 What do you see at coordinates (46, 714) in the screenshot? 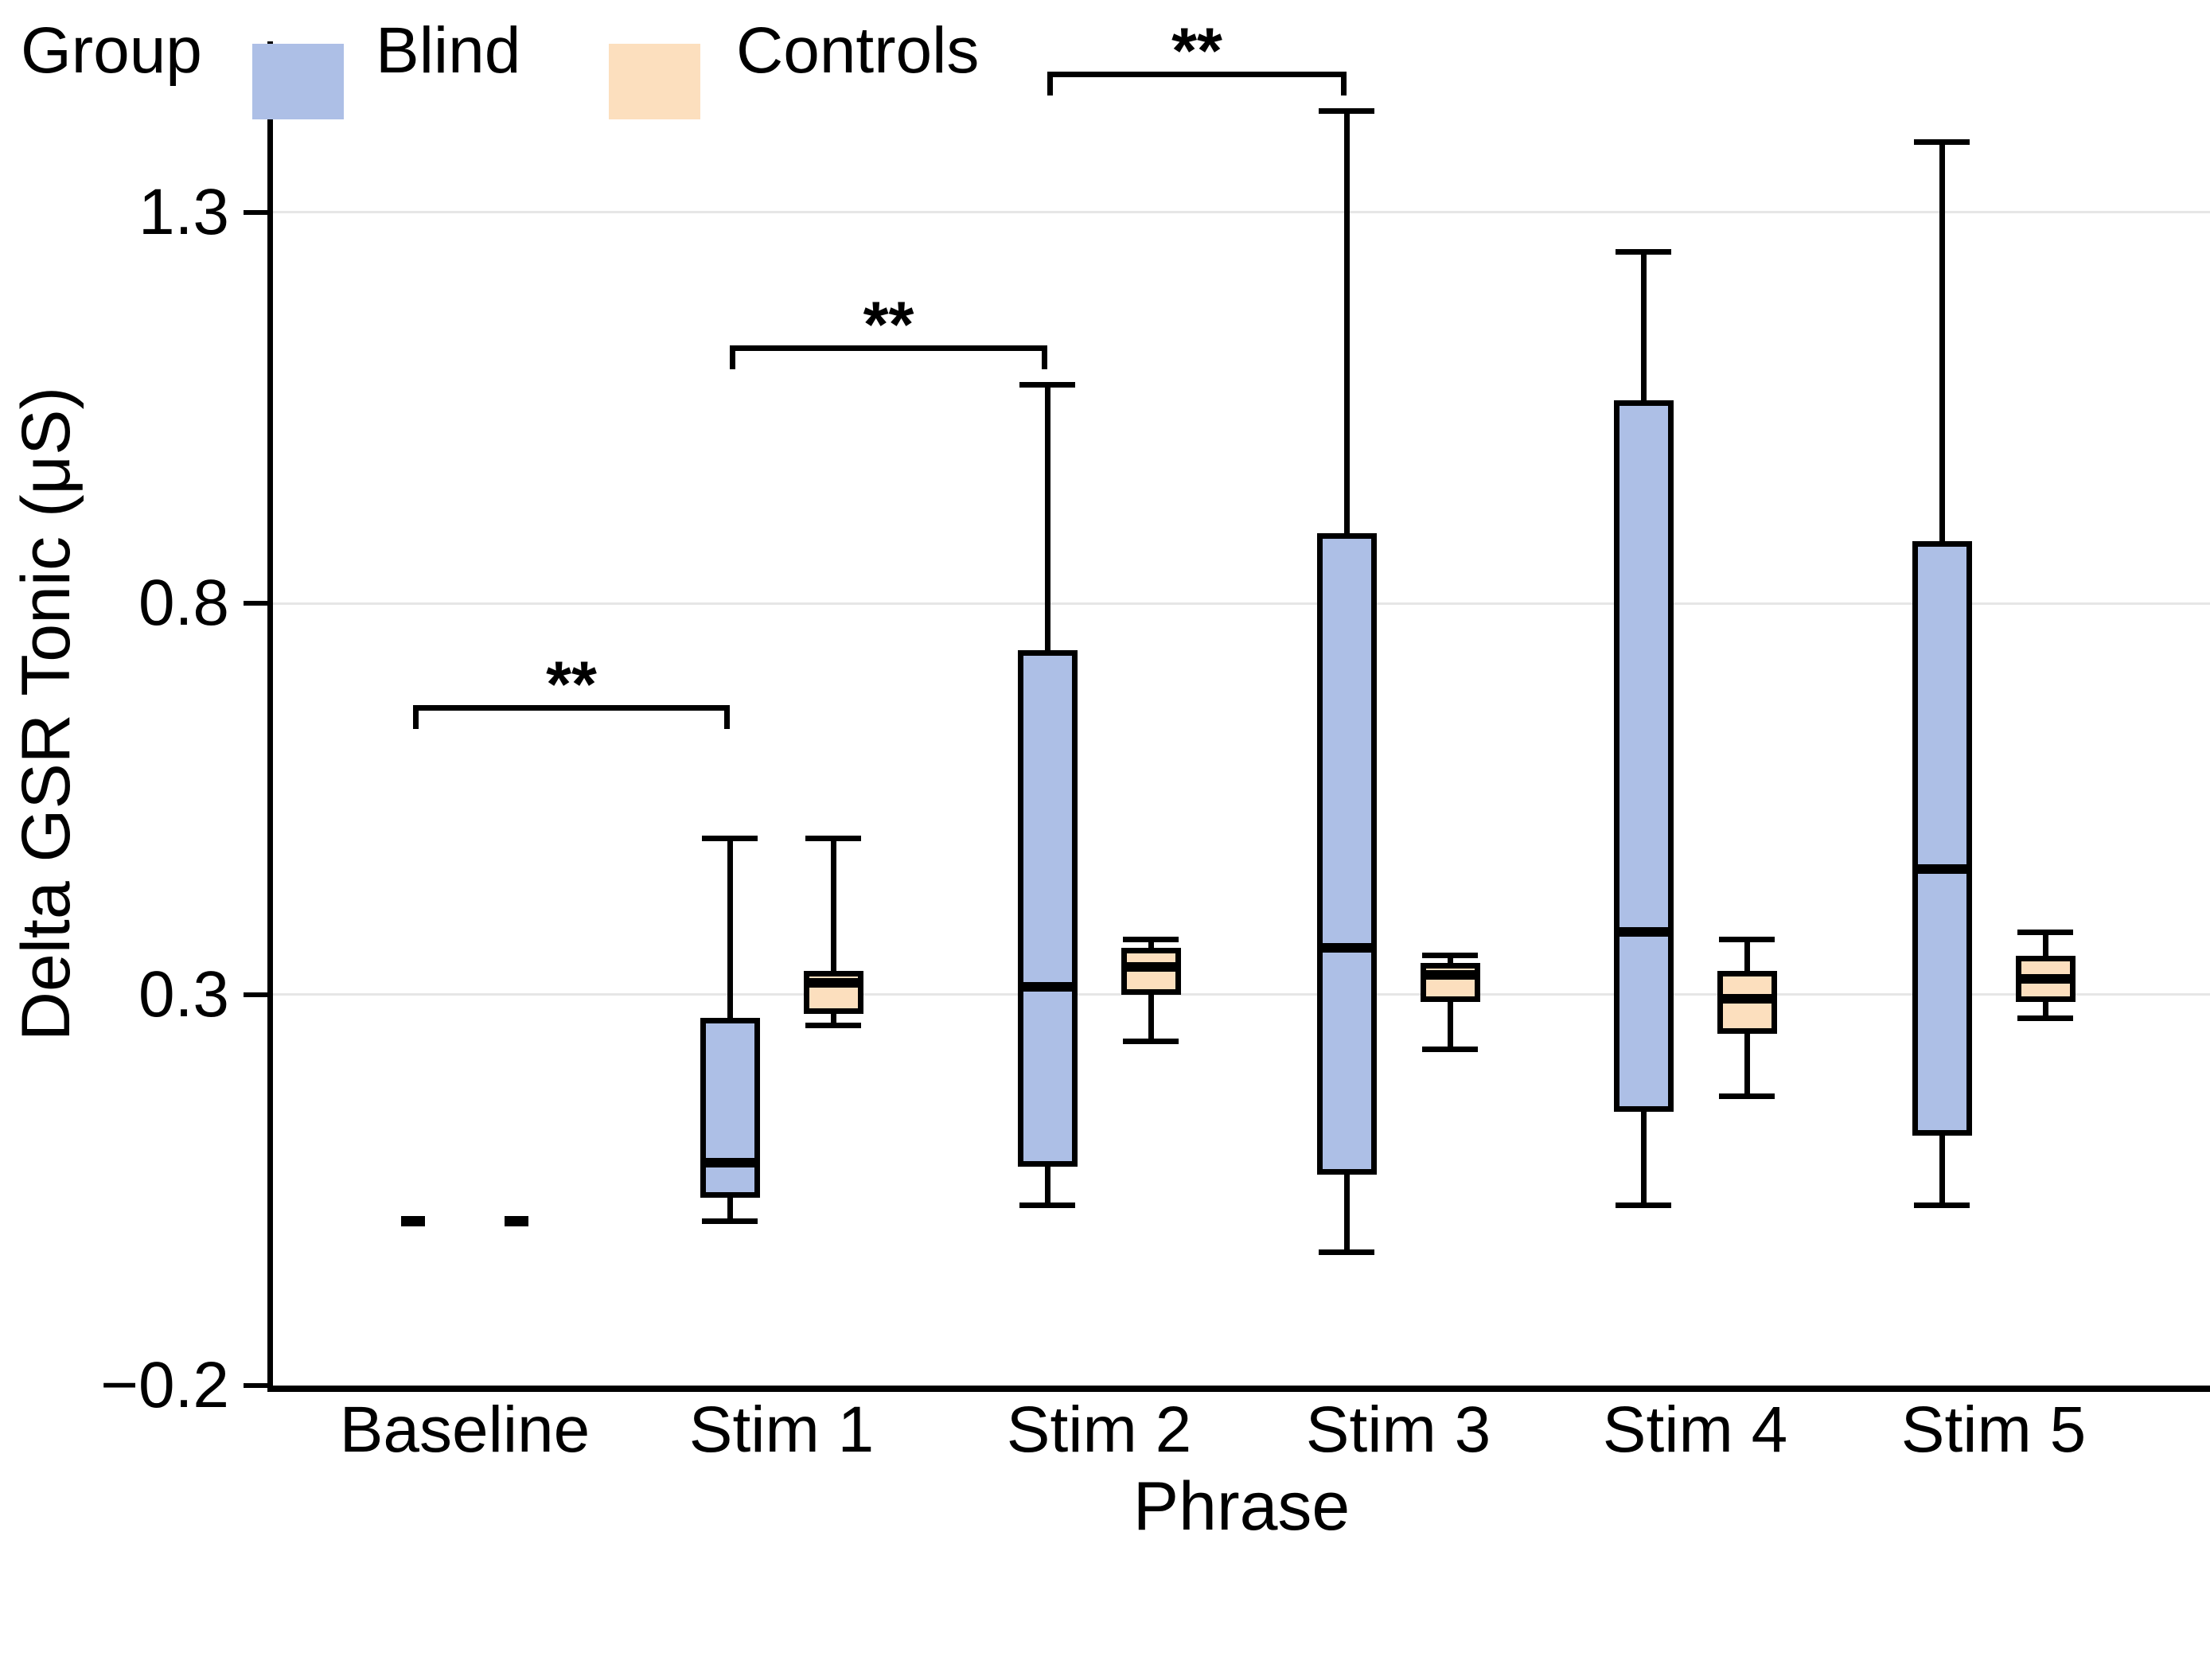
I see `y-axis-title: Delta GSR Tonic (μS)` at bounding box center [46, 714].